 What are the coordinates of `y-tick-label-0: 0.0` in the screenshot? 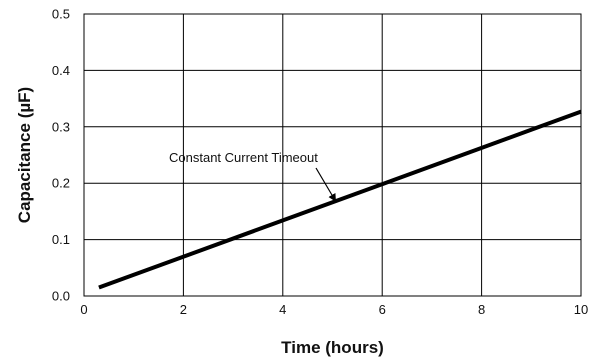 It's located at (61, 296).